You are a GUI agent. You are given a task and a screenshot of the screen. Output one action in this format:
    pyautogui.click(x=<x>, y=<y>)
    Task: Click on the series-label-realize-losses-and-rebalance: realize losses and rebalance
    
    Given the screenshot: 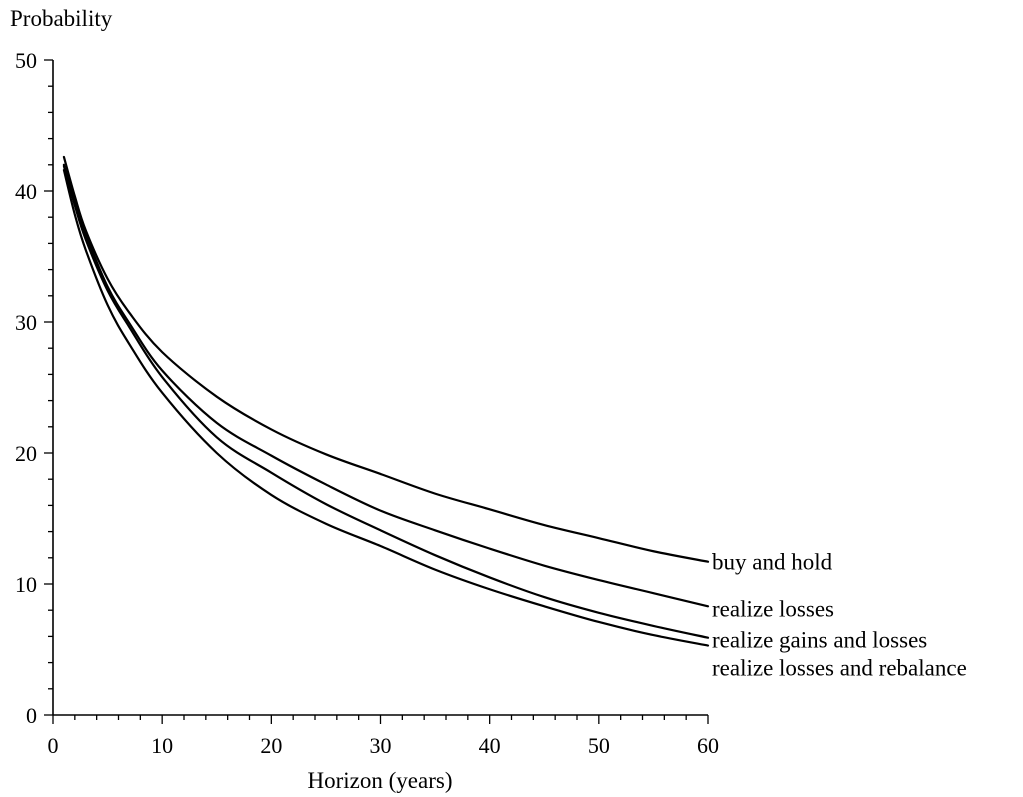 What is the action you would take?
    pyautogui.click(x=839, y=668)
    